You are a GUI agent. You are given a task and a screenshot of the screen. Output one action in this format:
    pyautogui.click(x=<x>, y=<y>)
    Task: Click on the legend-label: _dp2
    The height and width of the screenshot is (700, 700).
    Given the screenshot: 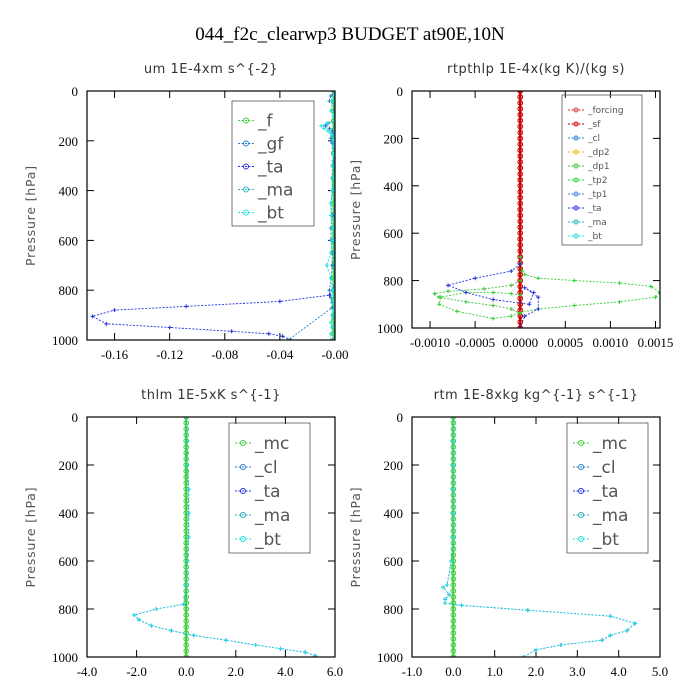 What is the action you would take?
    pyautogui.click(x=598, y=153)
    